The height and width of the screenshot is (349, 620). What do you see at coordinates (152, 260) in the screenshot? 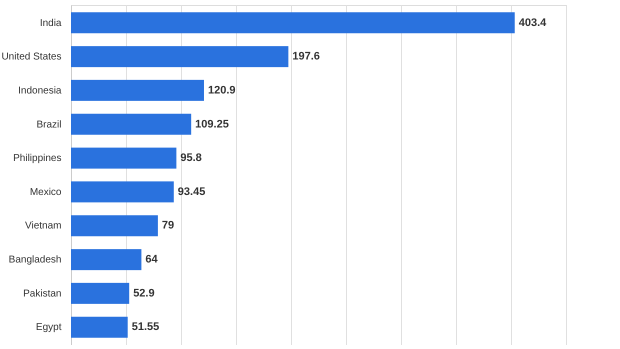
I see `data-label: 64` at bounding box center [152, 260].